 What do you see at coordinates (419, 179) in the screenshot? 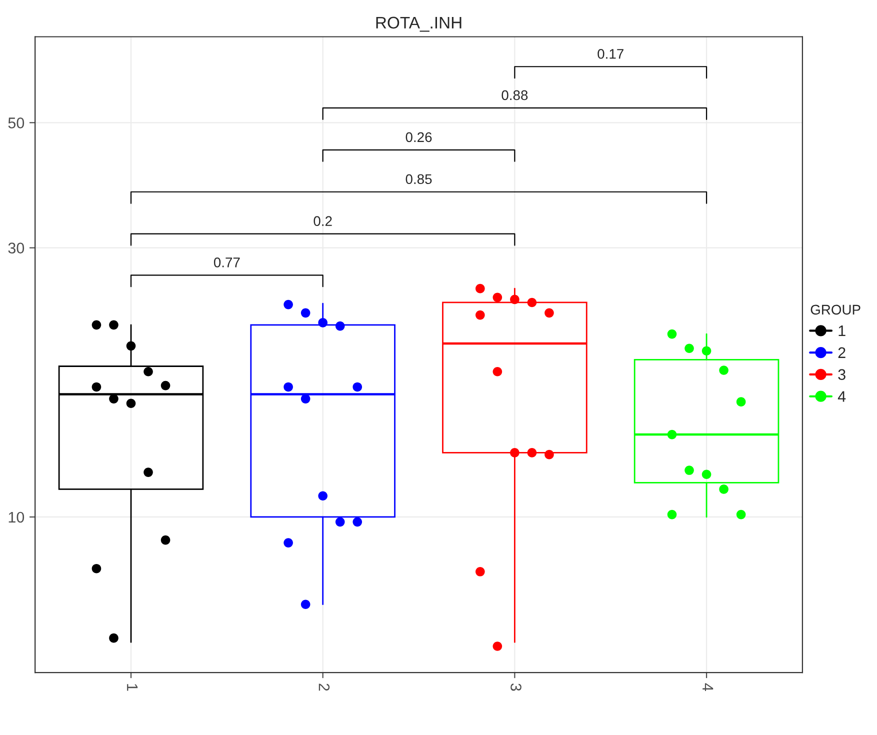
I see `annotation: 0.85` at bounding box center [419, 179].